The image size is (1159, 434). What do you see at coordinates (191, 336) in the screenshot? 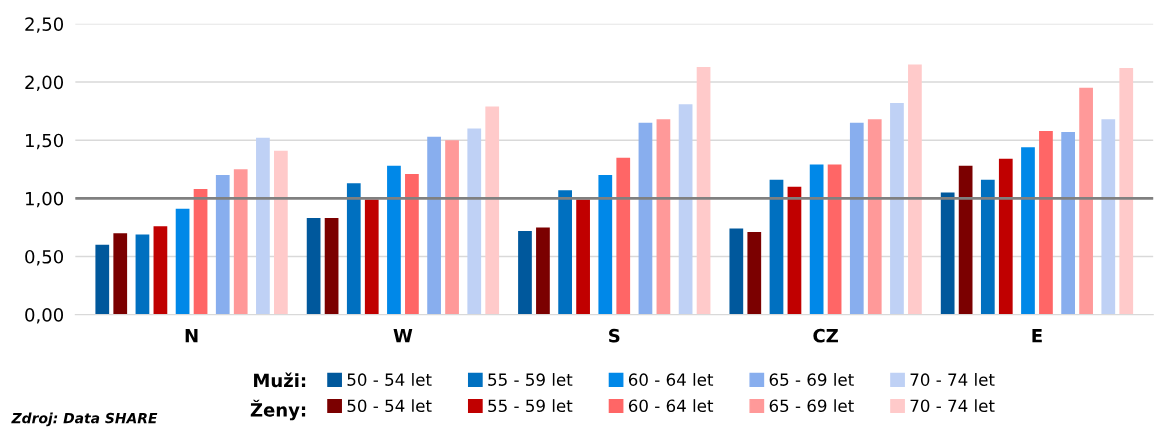
I see `x-tick-label: N` at bounding box center [191, 336].